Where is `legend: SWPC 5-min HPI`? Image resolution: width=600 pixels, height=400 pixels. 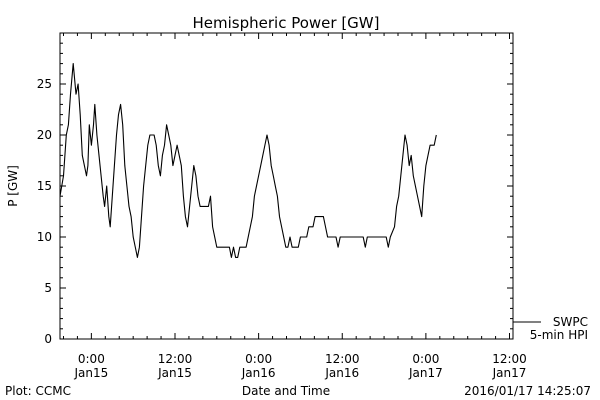
legend: SWPC 5-min HPI is located at coordinates (550, 328).